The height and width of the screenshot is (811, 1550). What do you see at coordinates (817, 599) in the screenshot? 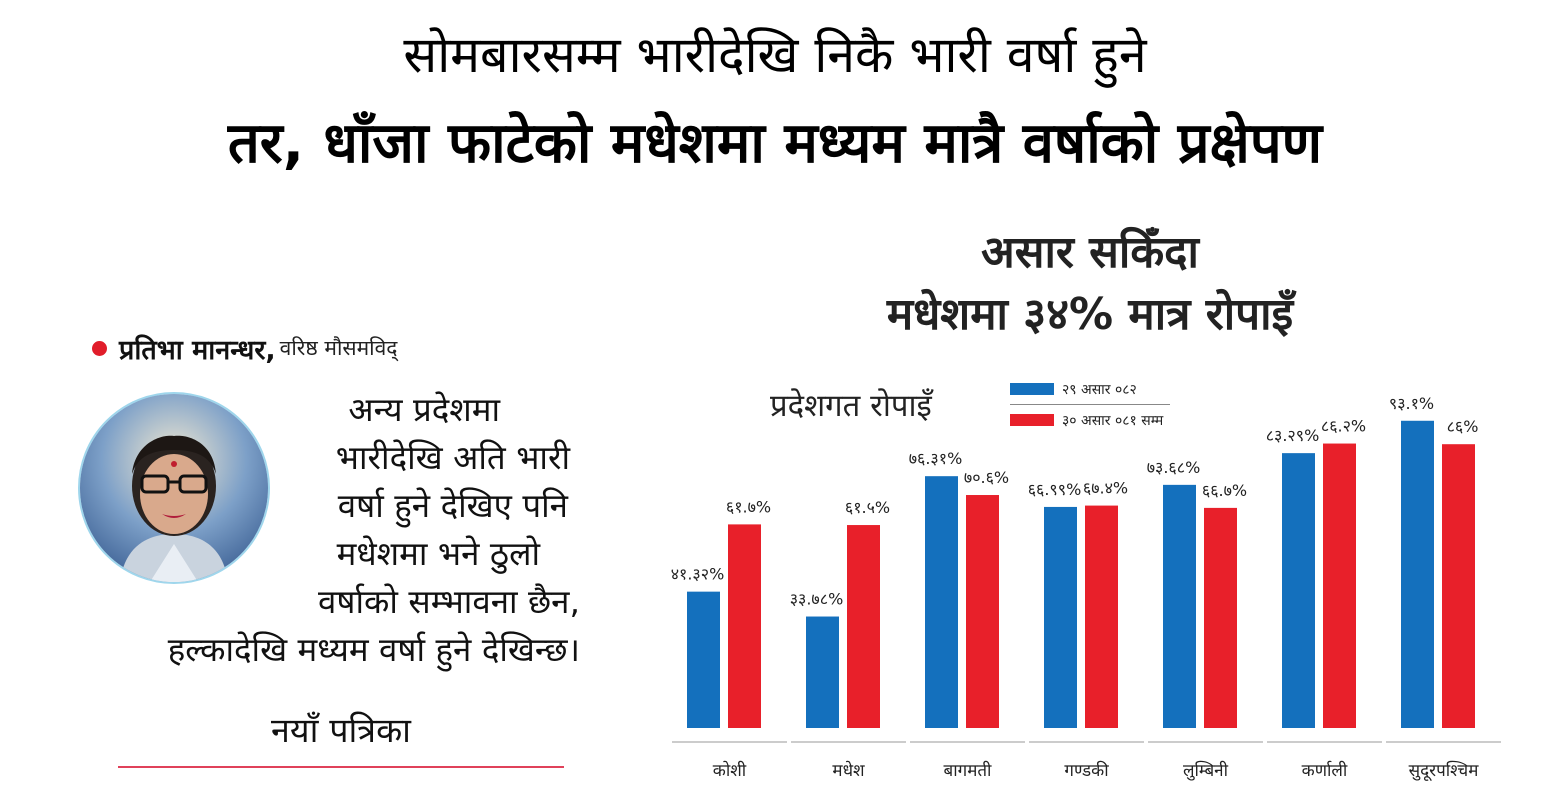
I see `data-label: ३३.७८%` at bounding box center [817, 599].